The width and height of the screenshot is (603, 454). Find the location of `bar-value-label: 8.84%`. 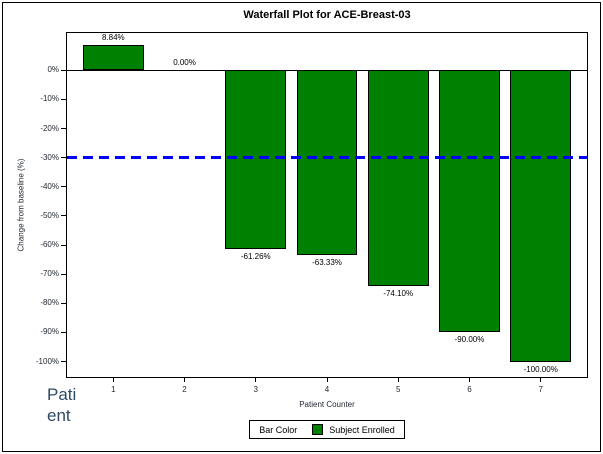

bar-value-label: 8.84% is located at coordinates (113, 37).